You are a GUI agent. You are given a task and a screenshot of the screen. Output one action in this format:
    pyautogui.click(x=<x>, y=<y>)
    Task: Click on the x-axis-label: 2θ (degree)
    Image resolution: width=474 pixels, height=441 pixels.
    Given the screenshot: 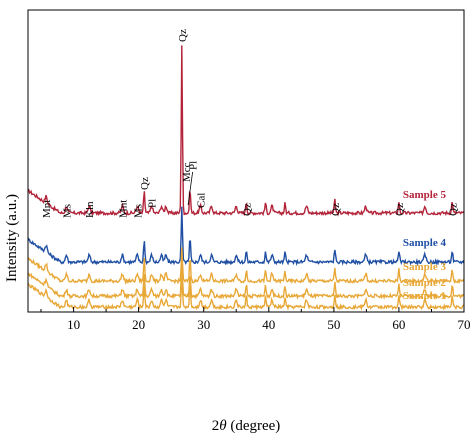 What is the action you would take?
    pyautogui.click(x=246, y=426)
    